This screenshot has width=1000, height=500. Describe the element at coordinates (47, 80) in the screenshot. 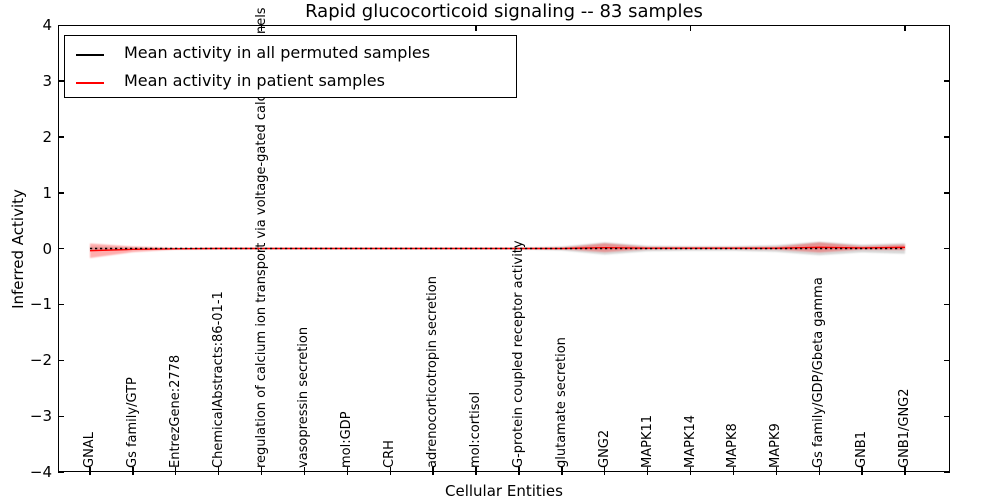

I see `y-tick-label: 3` at that location.